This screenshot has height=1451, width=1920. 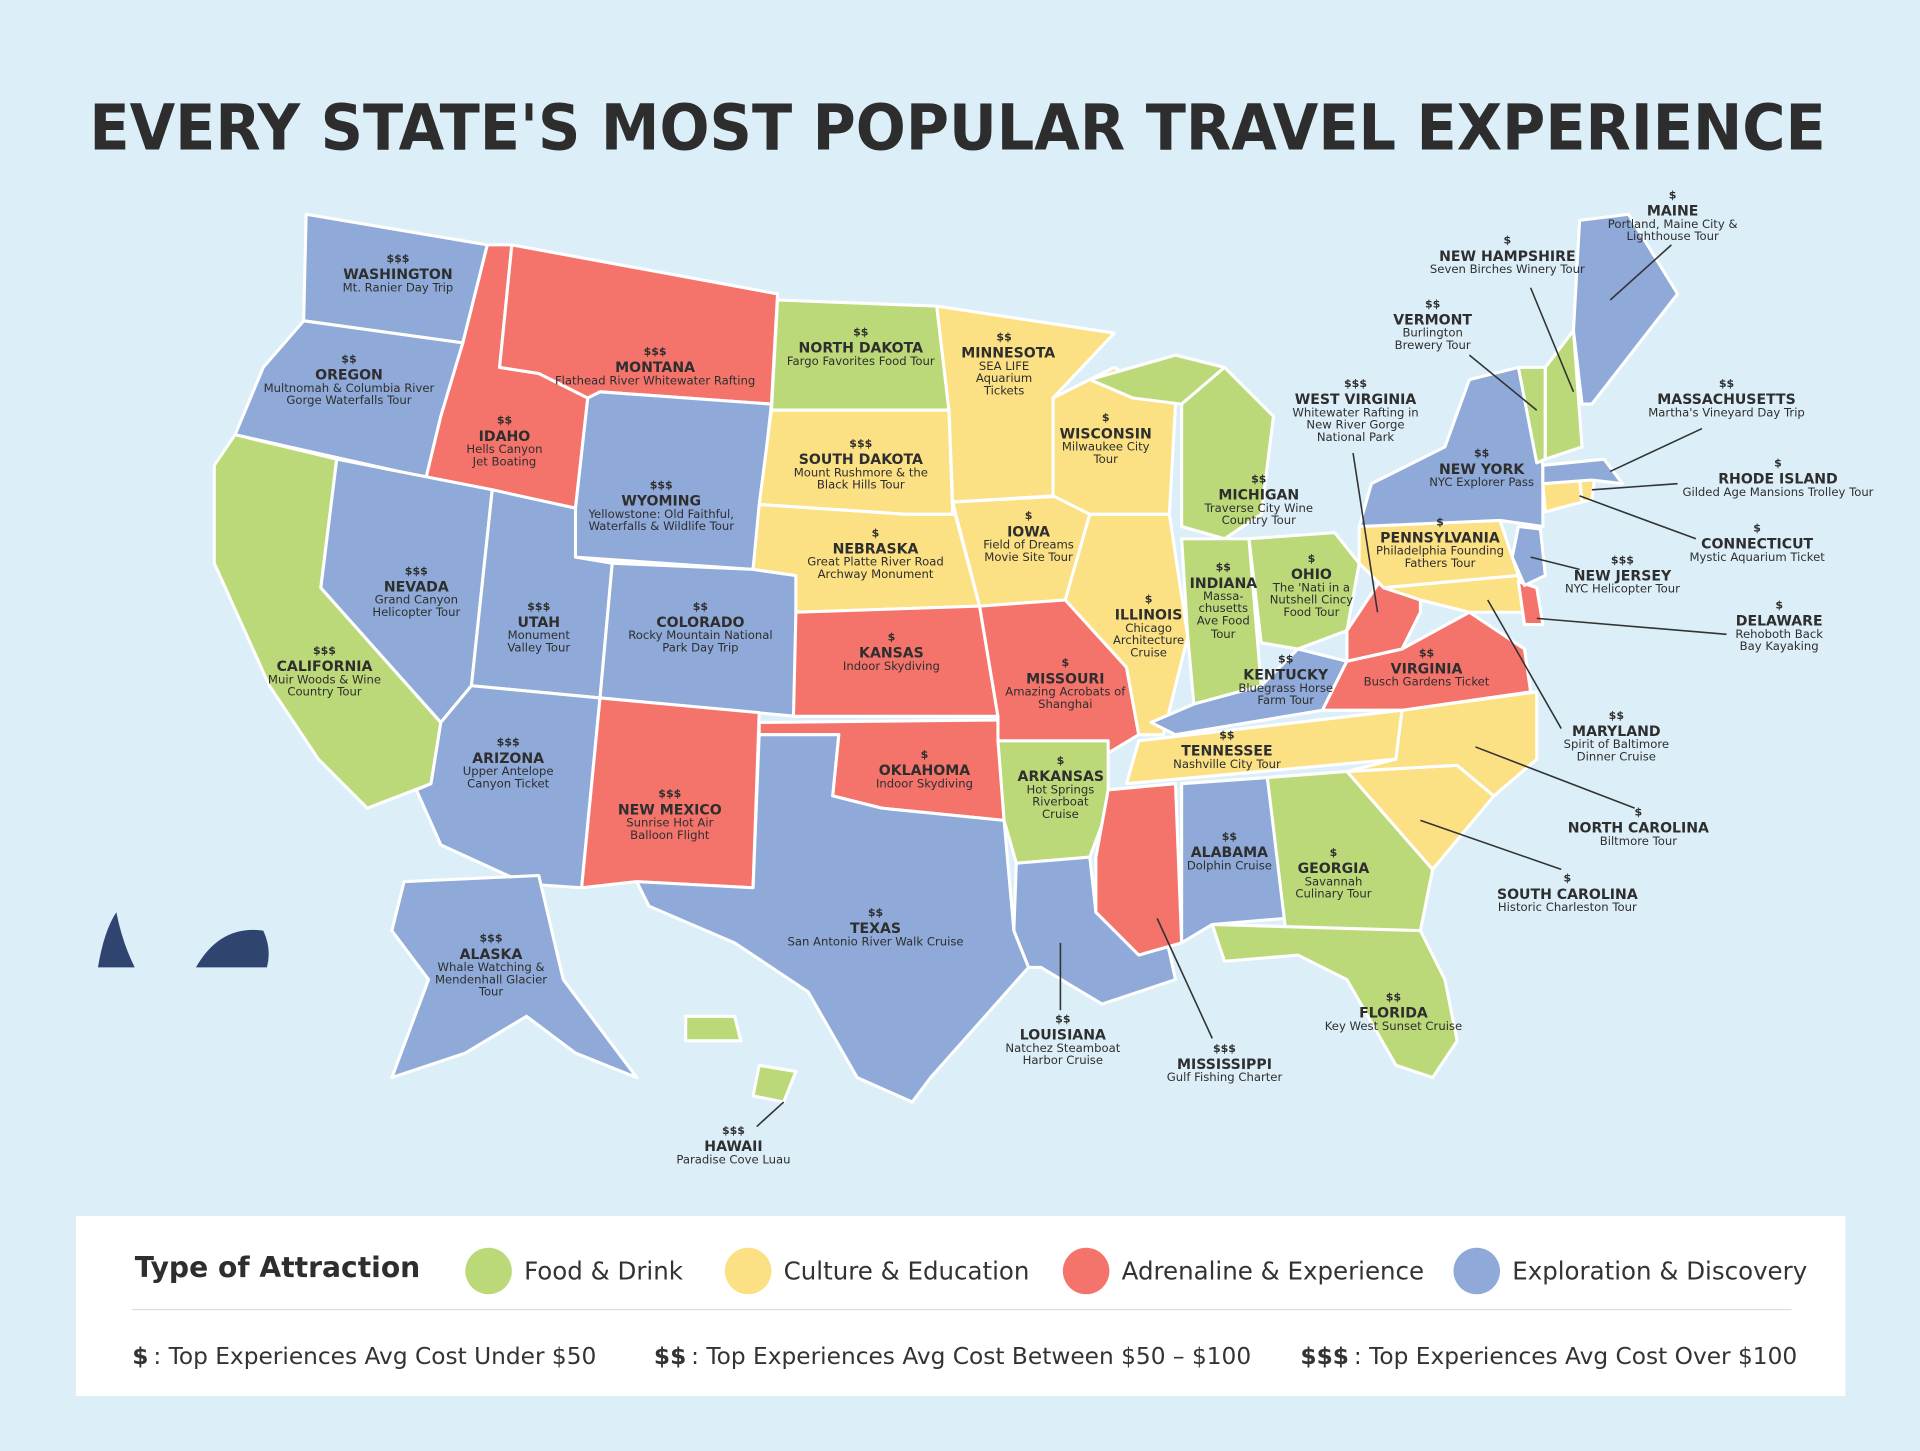 I want to click on tour: Portland, Maine City & Lighthouse Tour, so click(x=1672, y=230).